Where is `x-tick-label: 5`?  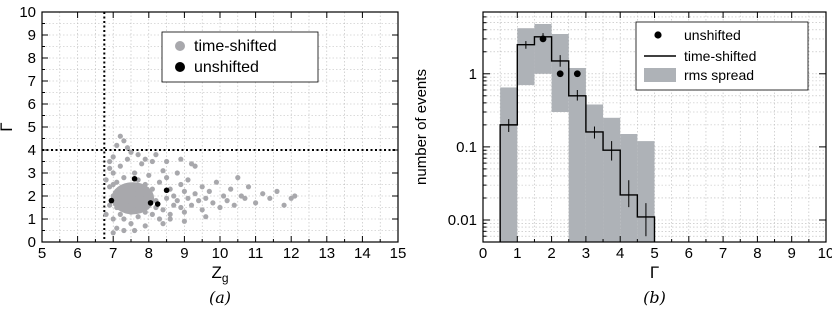 x-tick-label: 5 is located at coordinates (42, 253).